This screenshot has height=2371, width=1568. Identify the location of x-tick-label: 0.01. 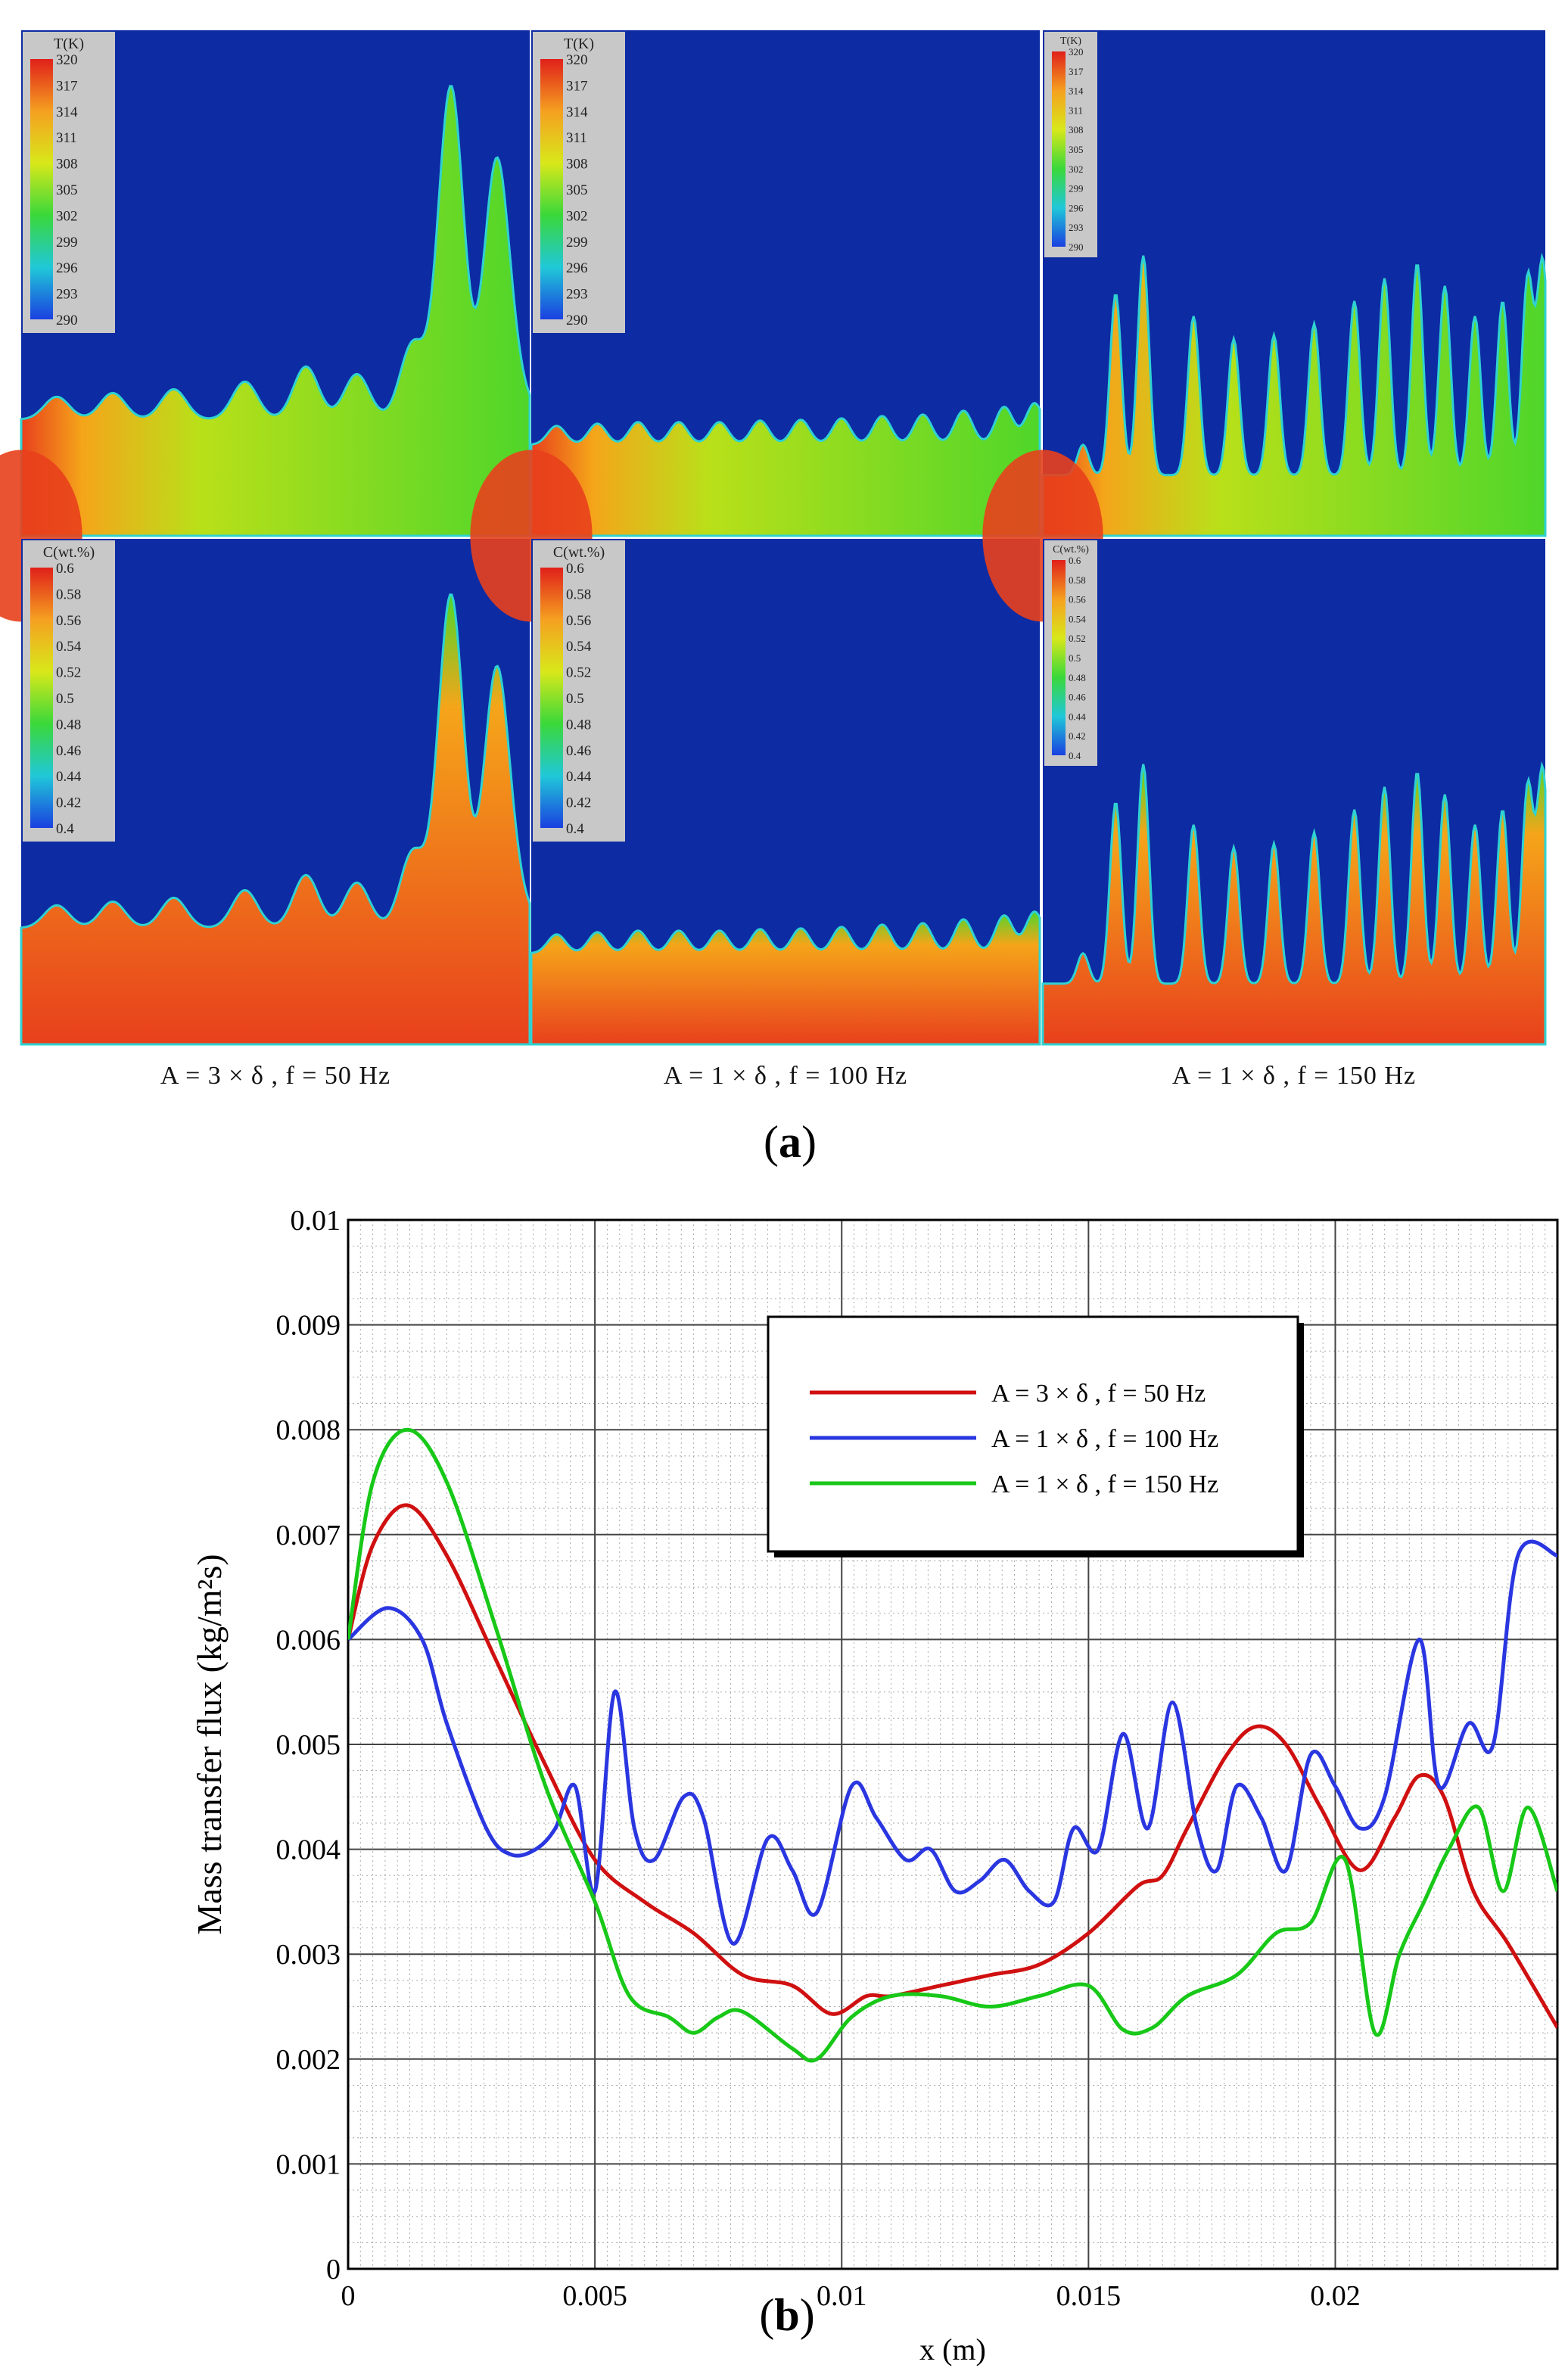
(842, 2296).